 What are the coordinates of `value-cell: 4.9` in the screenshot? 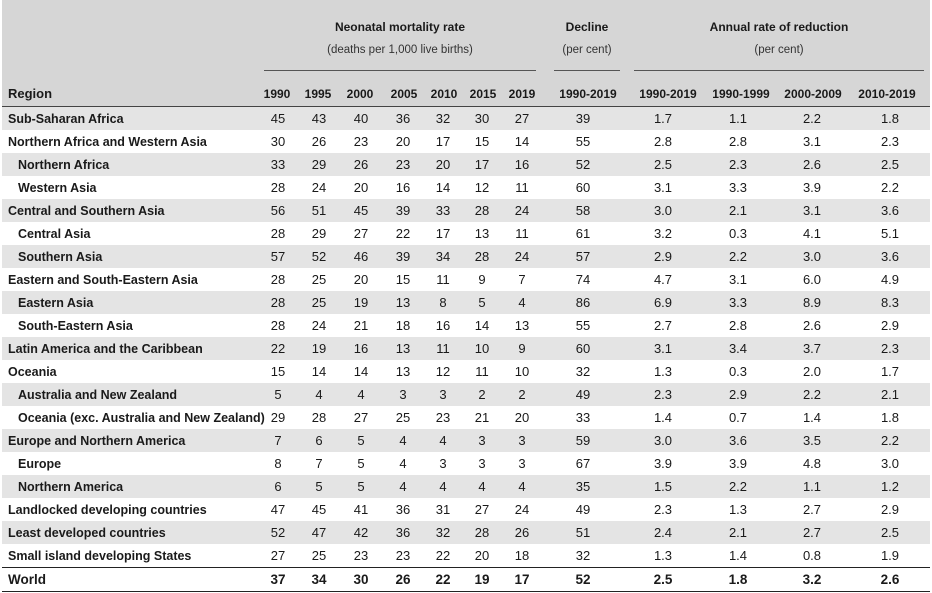 It's located at (890, 279).